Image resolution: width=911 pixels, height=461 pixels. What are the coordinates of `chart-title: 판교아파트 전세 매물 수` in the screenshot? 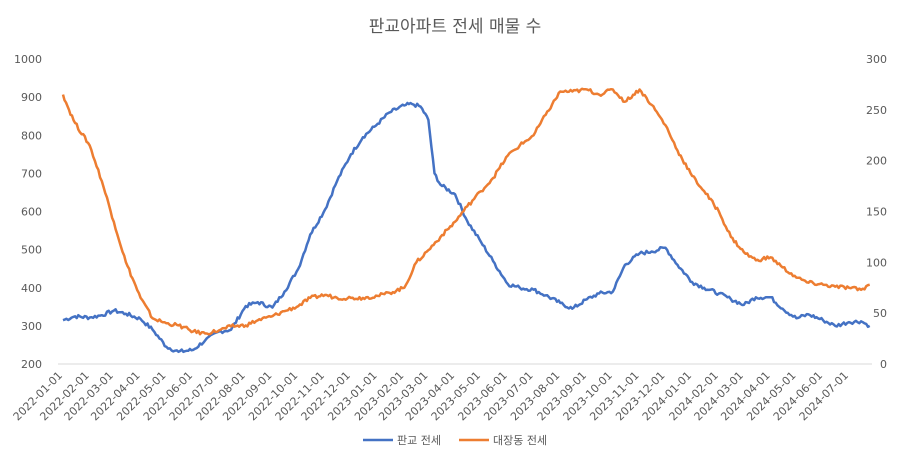 It's located at (455, 27).